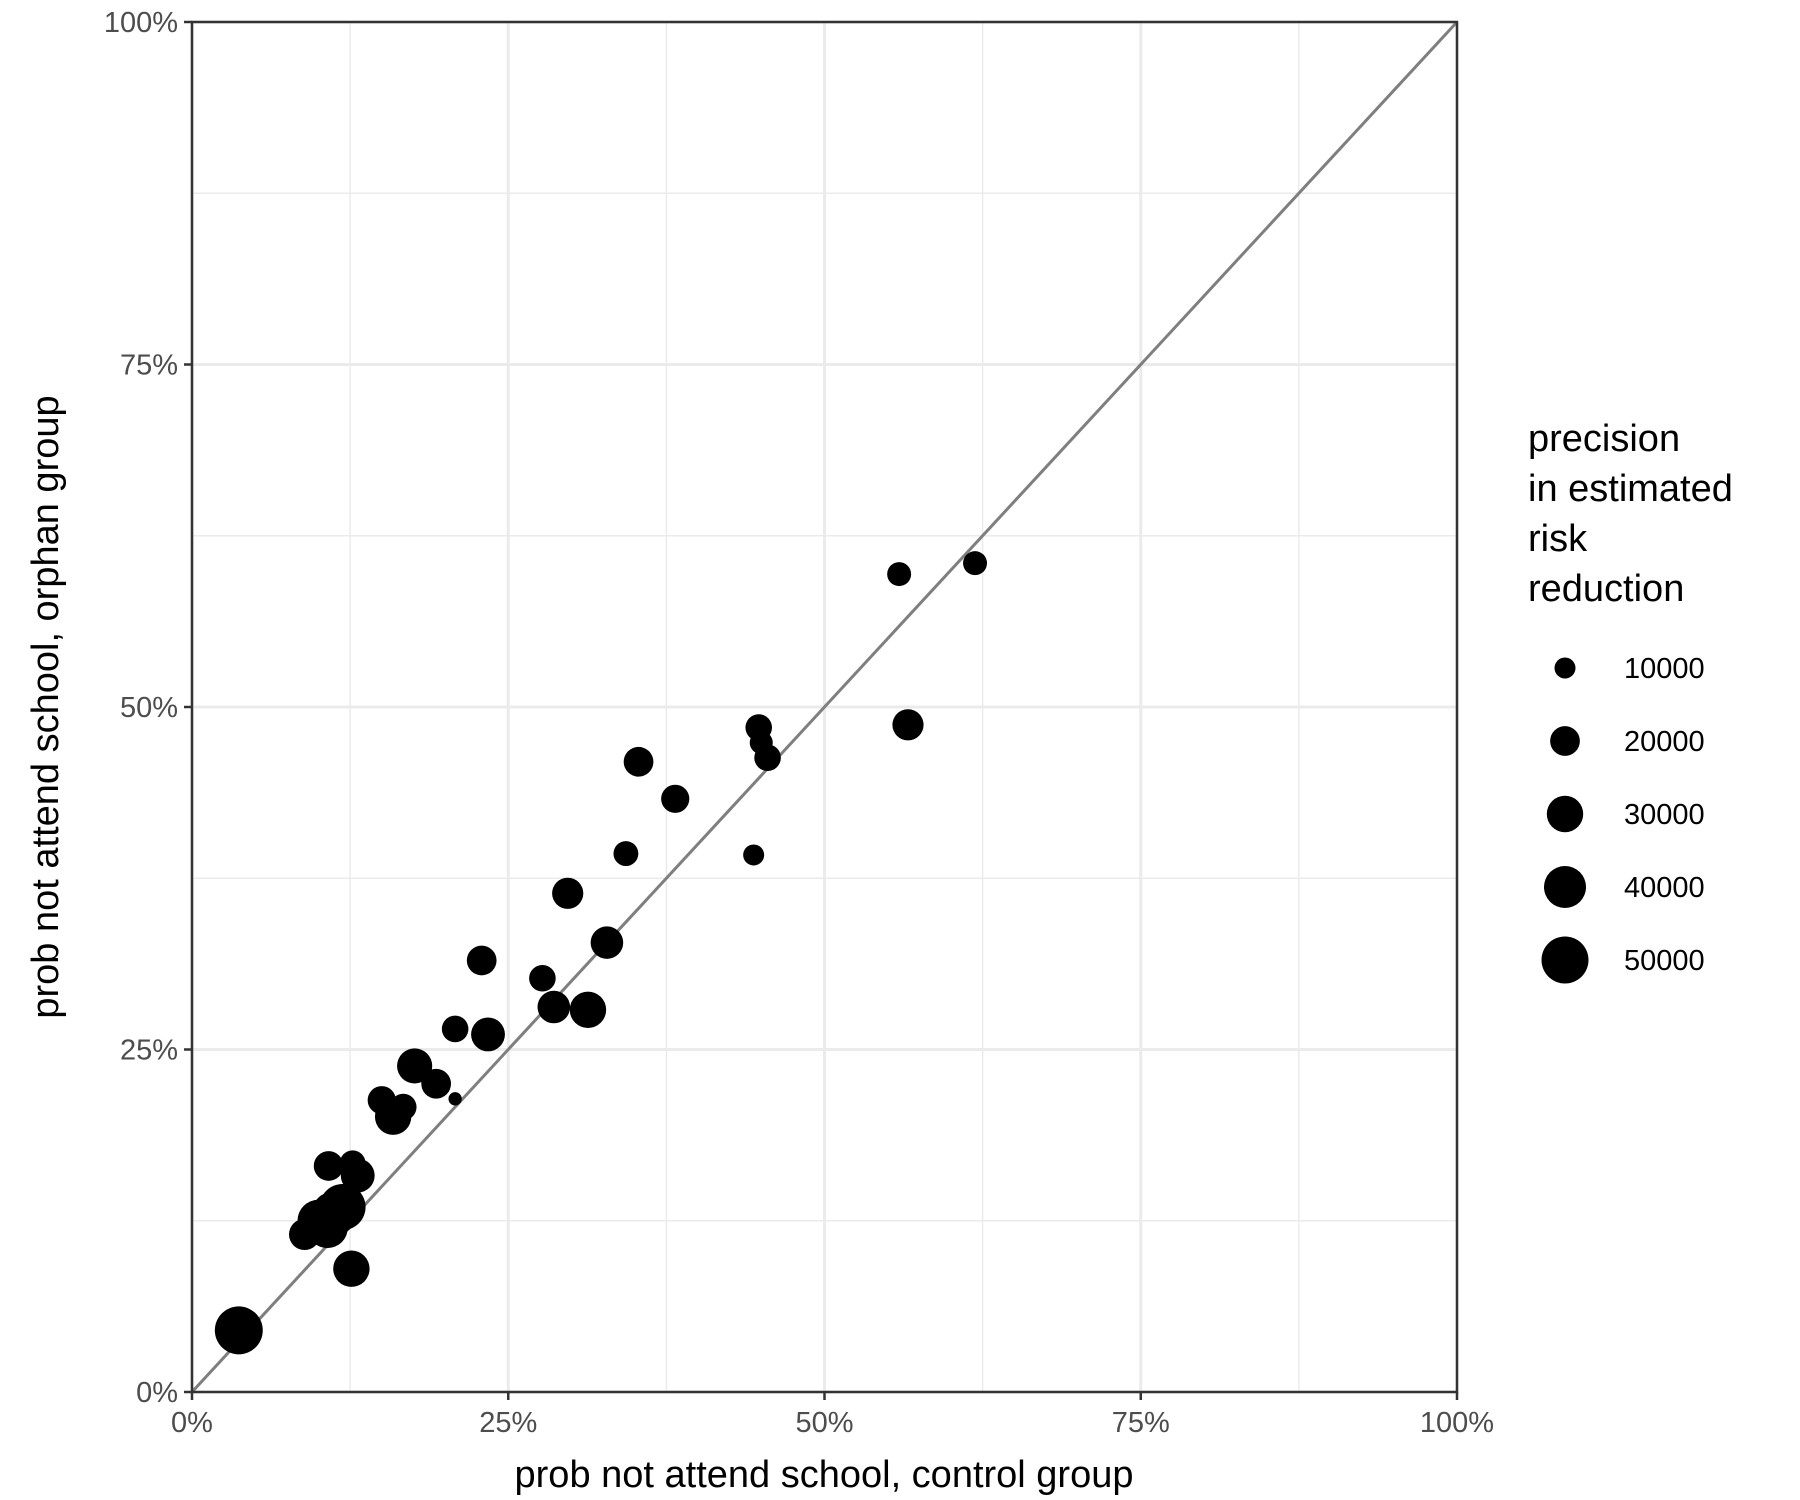  I want to click on legend-label-1: 20000, so click(1664, 742).